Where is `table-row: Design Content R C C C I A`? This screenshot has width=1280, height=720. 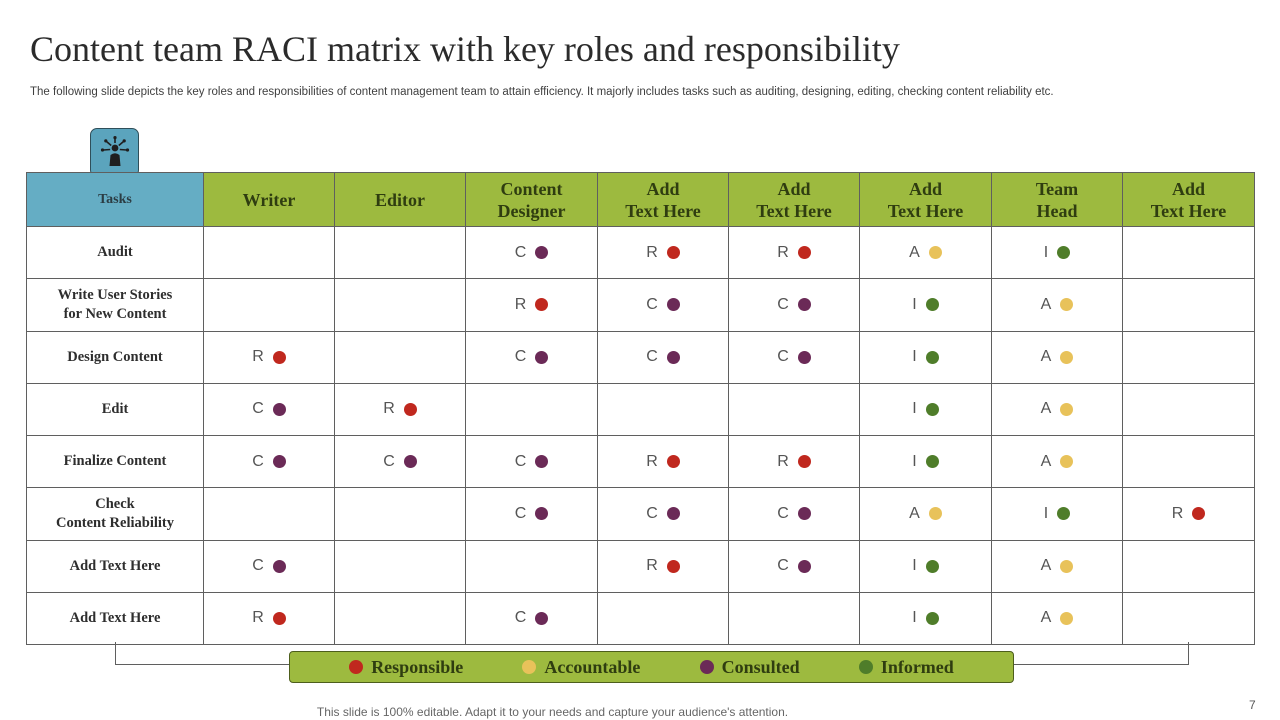
table-row: Design Content R C C C I A is located at coordinates (640, 357).